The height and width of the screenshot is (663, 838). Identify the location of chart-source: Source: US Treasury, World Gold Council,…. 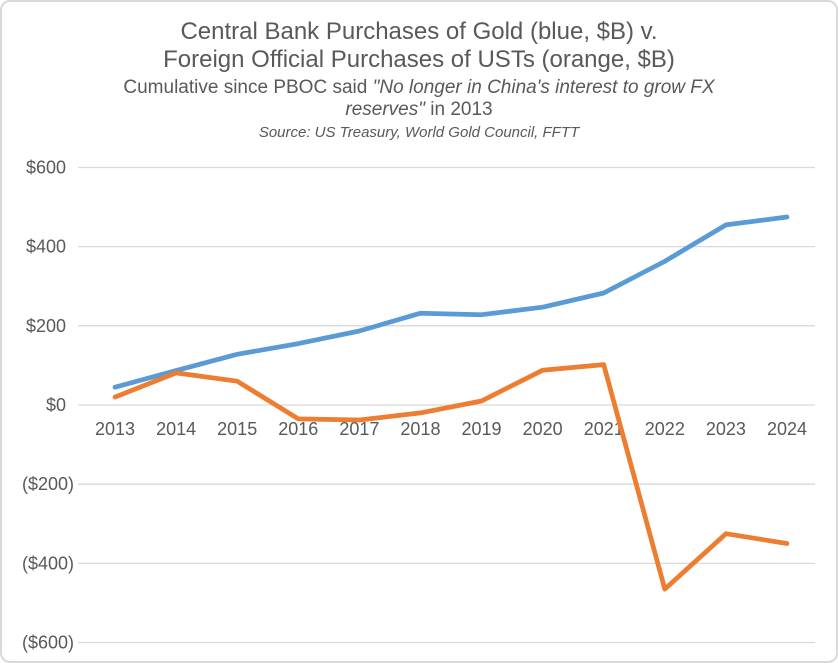
(419, 132).